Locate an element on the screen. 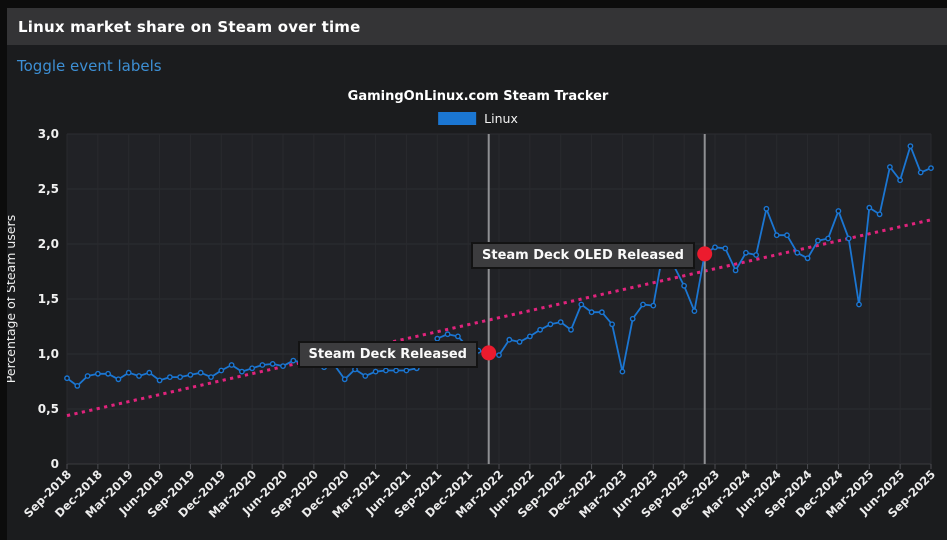 The image size is (947, 540). svg-text: 0,5 is located at coordinates (48, 409).